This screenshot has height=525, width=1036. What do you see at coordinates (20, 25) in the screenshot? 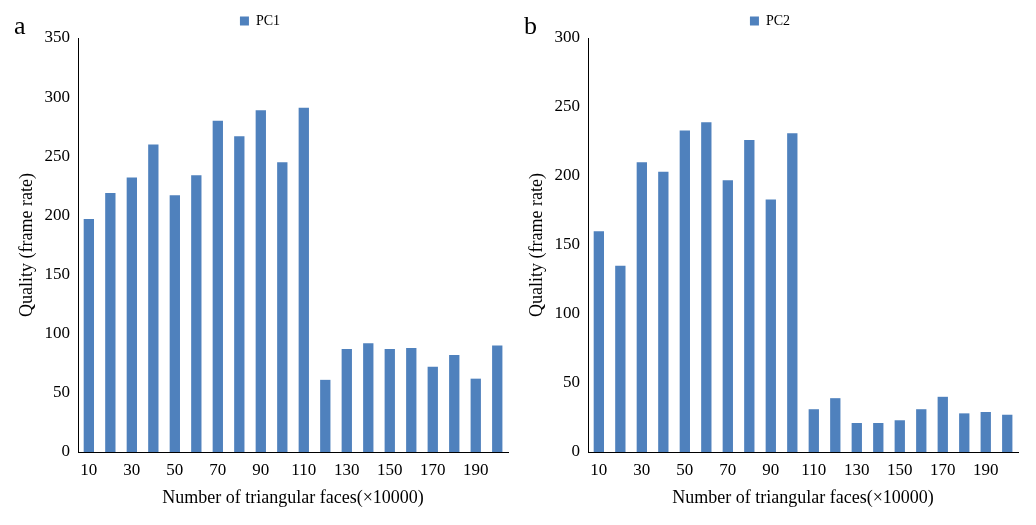
I see `text: a` at bounding box center [20, 25].